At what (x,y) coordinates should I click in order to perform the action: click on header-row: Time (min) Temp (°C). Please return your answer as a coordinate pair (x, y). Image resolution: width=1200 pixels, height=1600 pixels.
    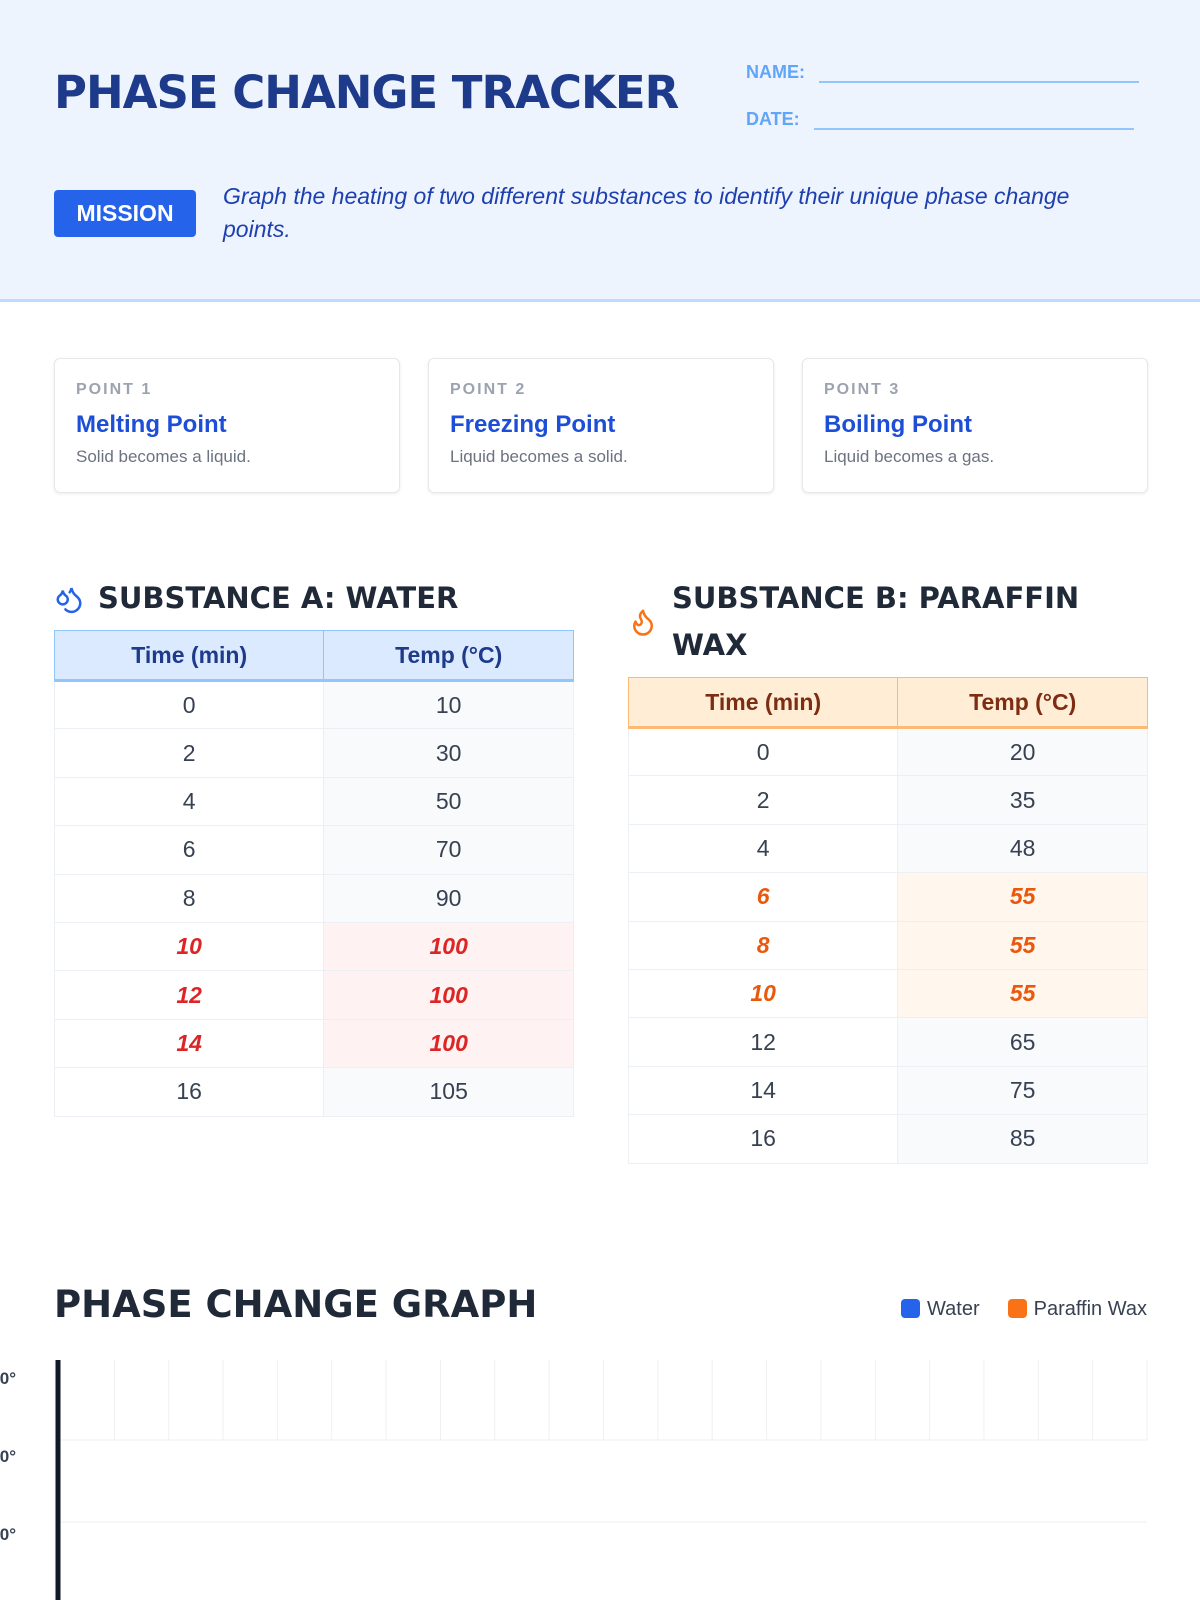
    Looking at the image, I should click on (313, 656).